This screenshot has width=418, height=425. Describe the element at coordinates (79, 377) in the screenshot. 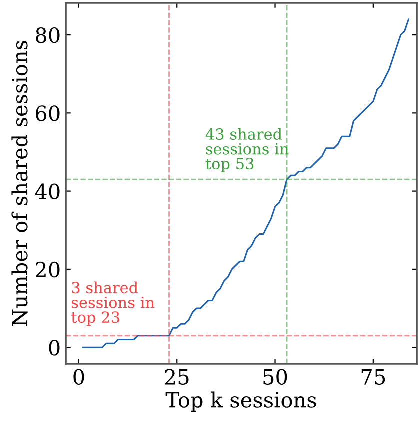

I see `x-tick-label: 0` at that location.